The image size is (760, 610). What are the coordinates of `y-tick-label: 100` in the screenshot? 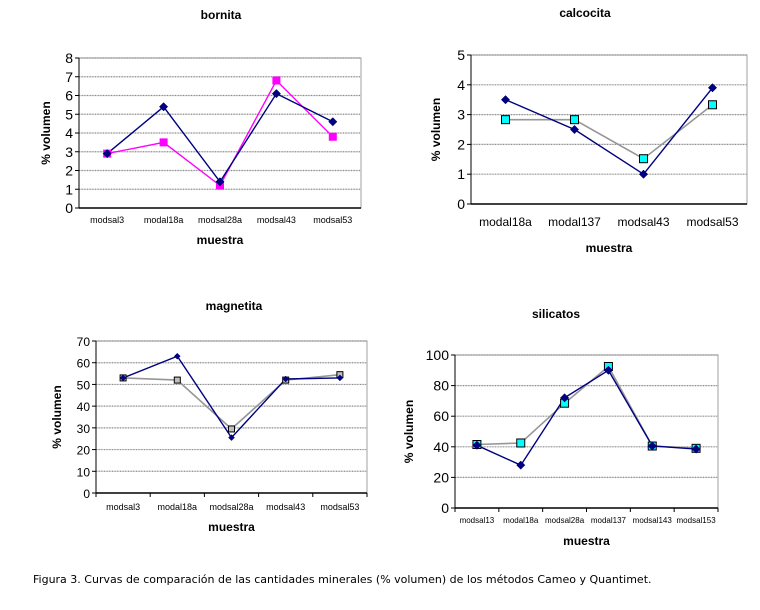 It's located at (438, 355).